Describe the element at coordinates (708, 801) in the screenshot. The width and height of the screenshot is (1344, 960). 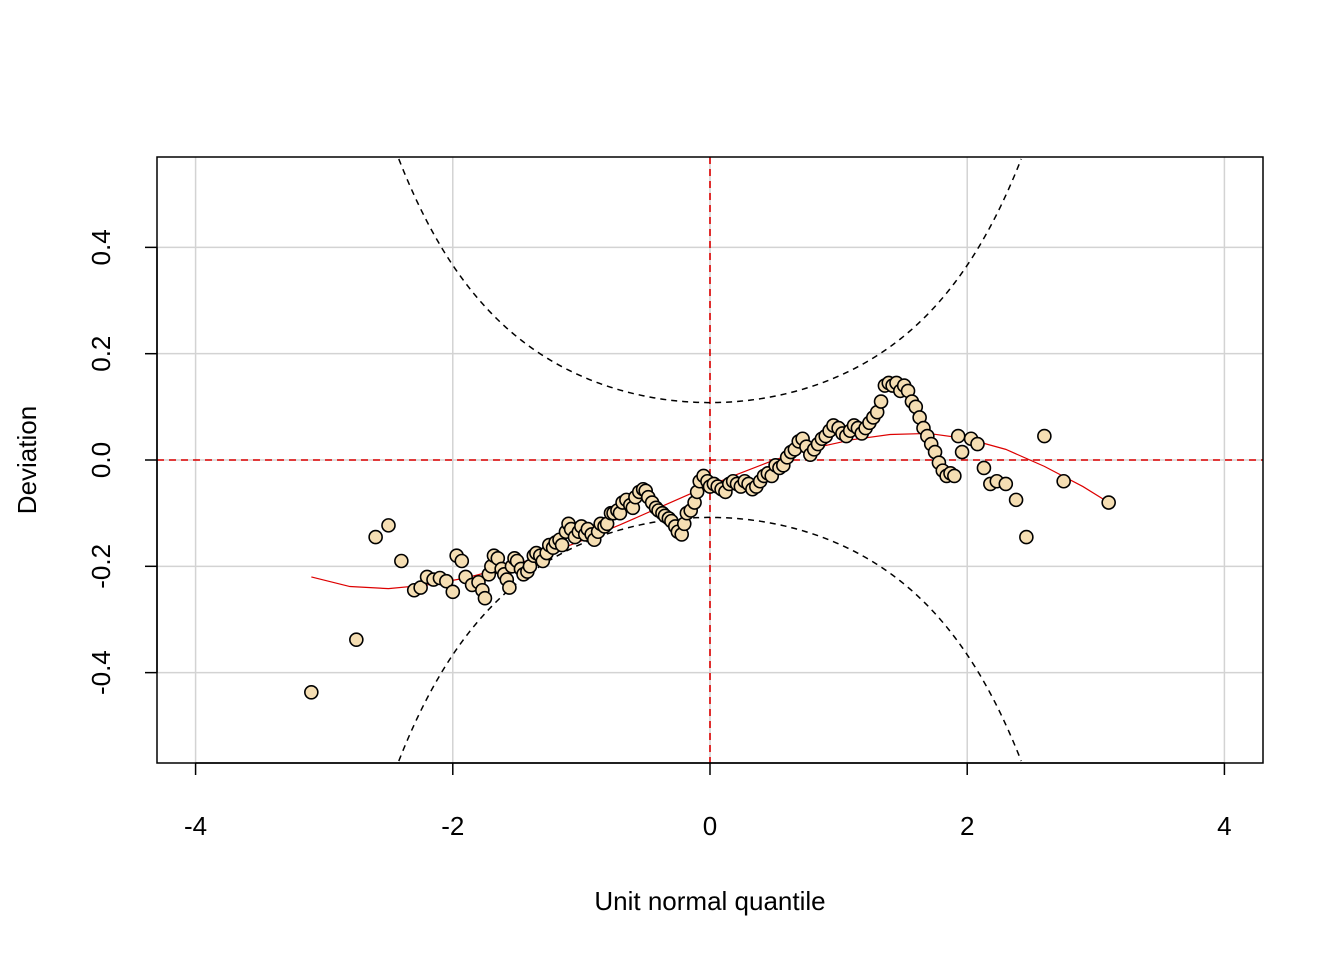
I see `x-axis: -4 -2 0 2 4` at that location.